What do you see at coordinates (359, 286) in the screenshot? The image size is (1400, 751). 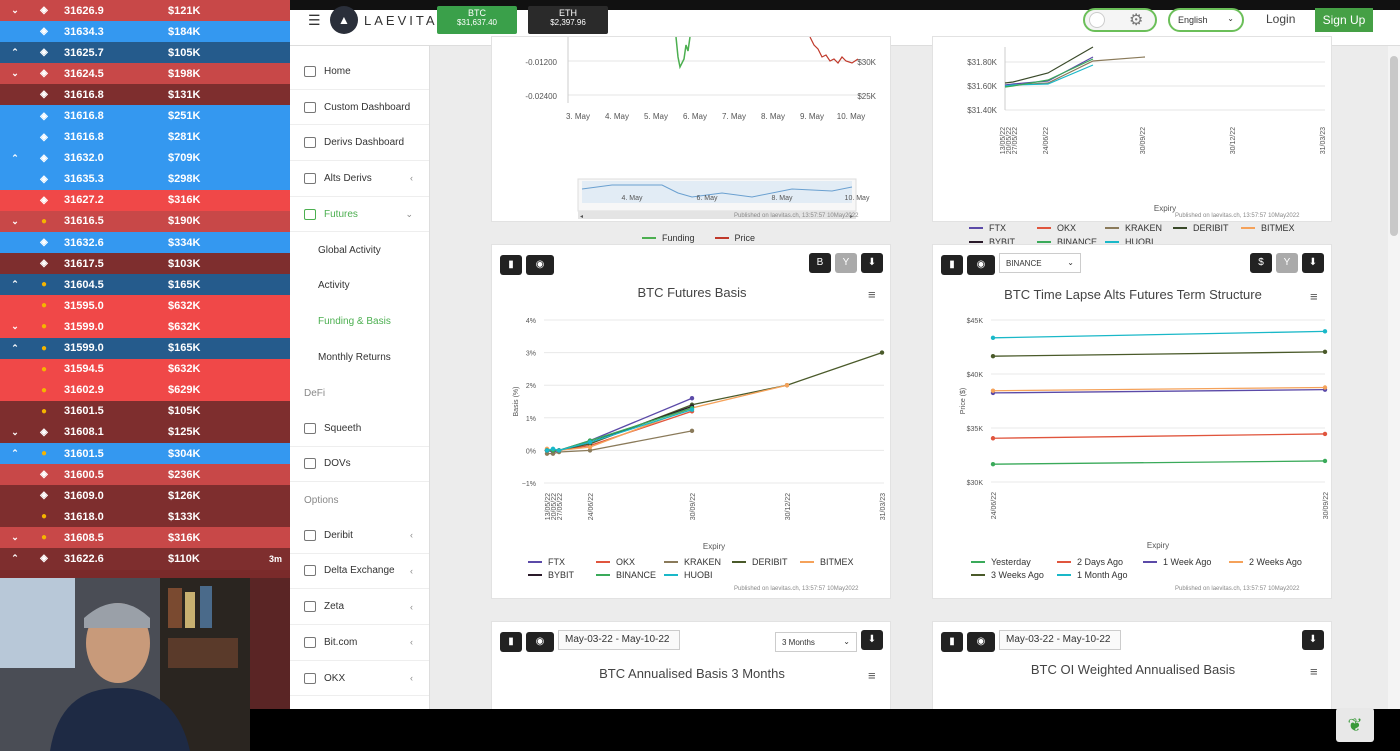 I see `sidebar-item-activity: Activity` at bounding box center [359, 286].